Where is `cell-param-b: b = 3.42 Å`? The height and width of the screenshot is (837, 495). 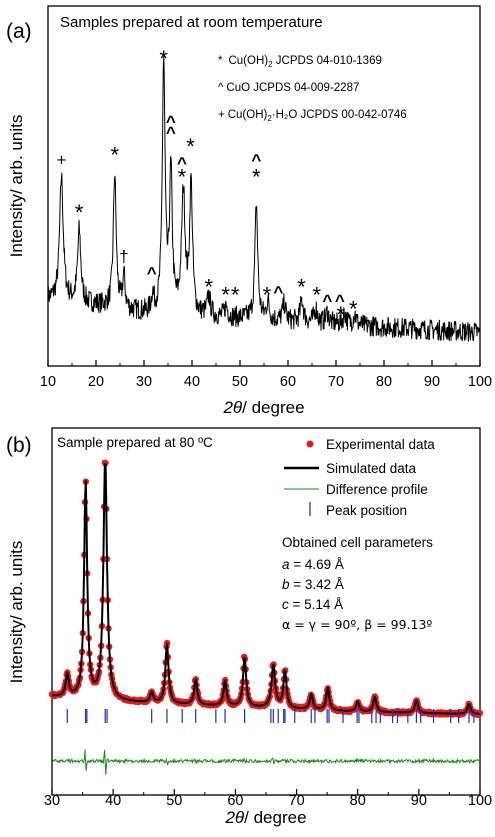 cell-param-b: b = 3.42 Å is located at coordinates (313, 584).